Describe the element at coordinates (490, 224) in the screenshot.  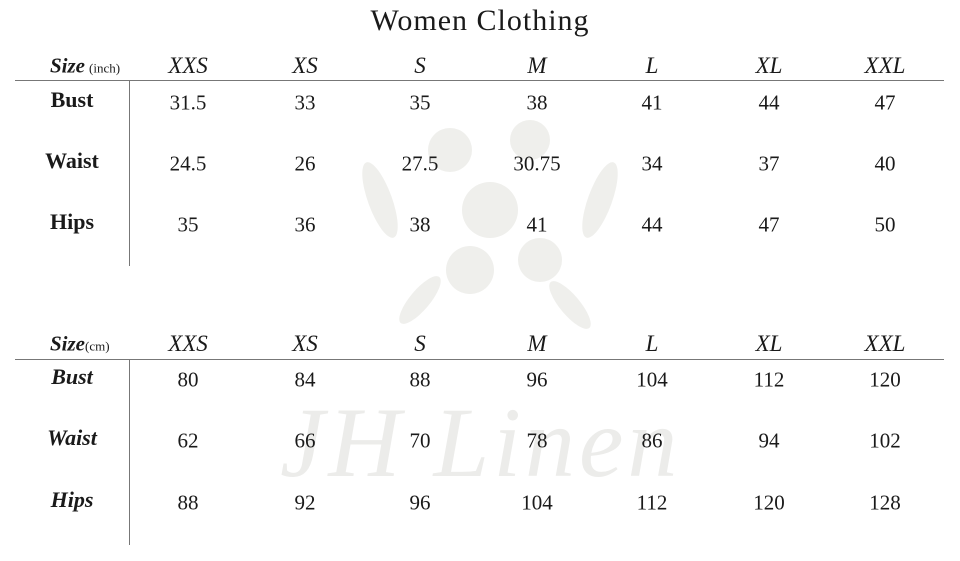
I see `floral-wreath-watermark` at that location.